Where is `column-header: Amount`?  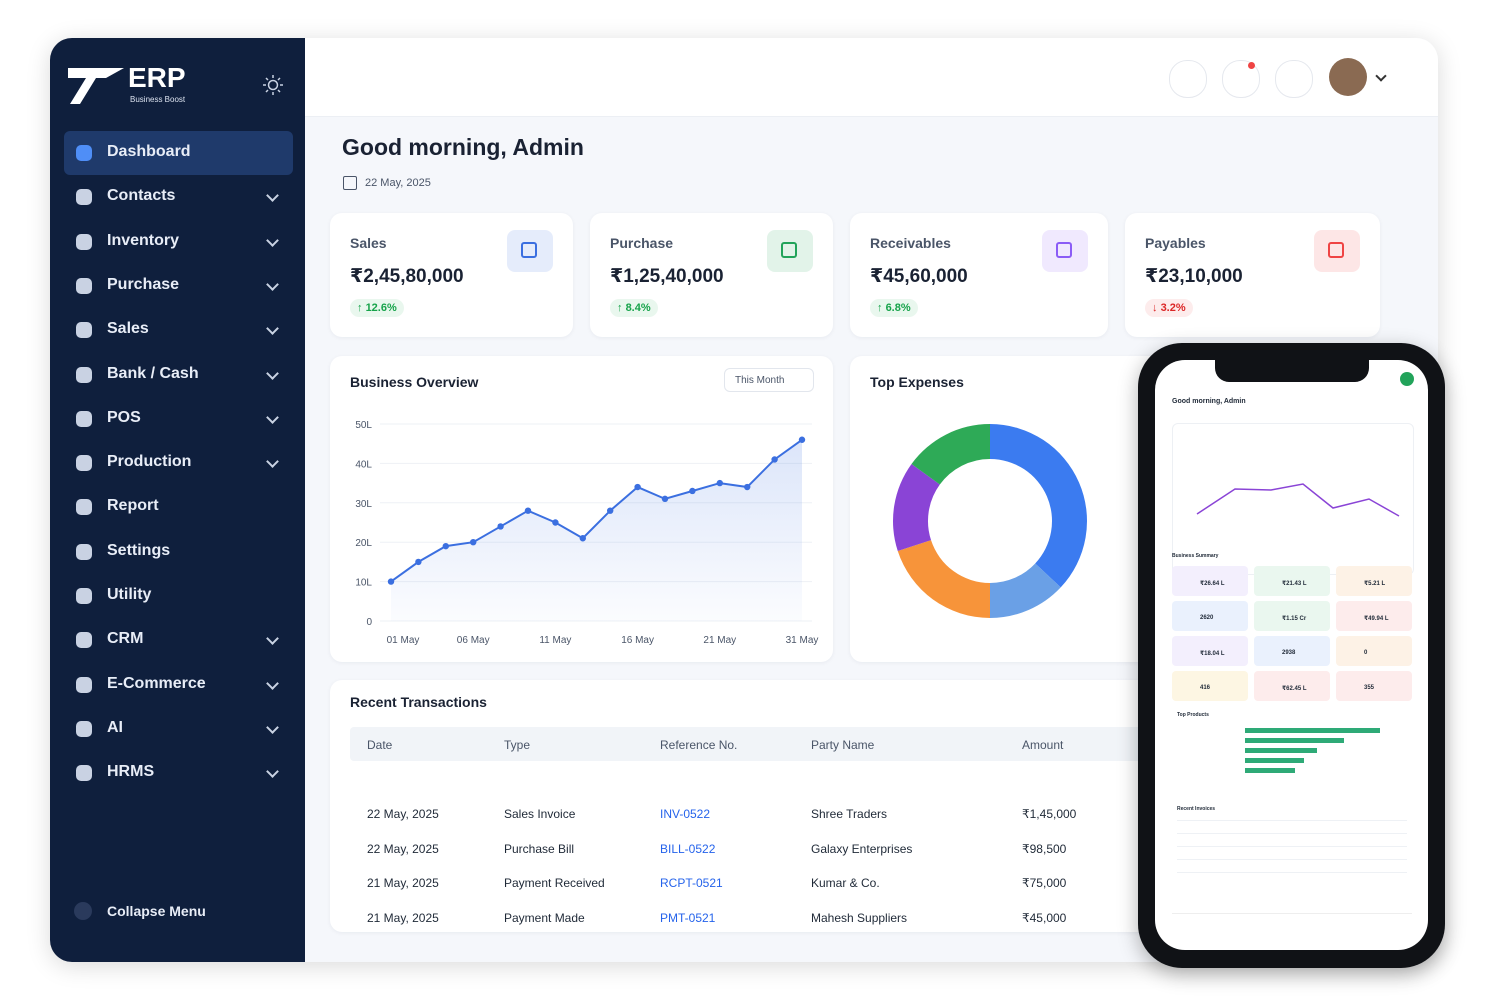 column-header: Amount is located at coordinates (1043, 745).